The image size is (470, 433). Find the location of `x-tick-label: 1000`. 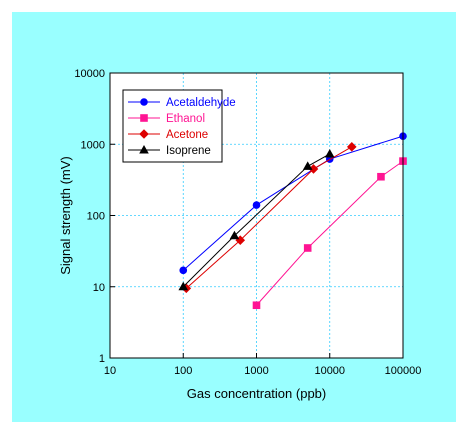

x-tick-label: 1000 is located at coordinates (256, 371).